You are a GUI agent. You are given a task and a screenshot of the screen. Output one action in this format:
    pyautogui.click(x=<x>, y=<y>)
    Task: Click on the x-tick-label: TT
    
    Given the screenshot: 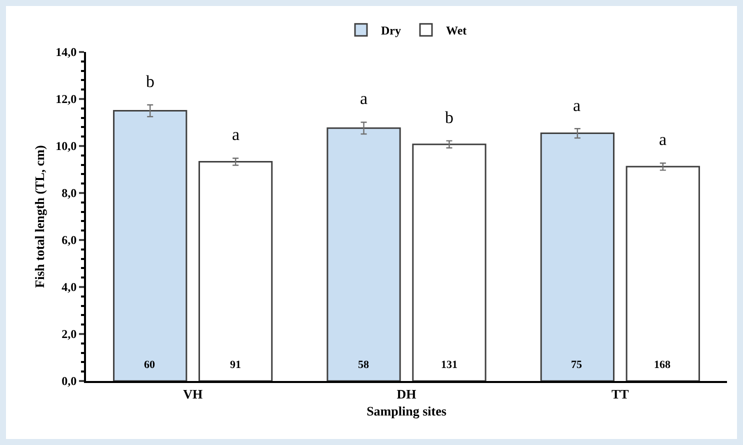 What is the action you would take?
    pyautogui.click(x=621, y=394)
    